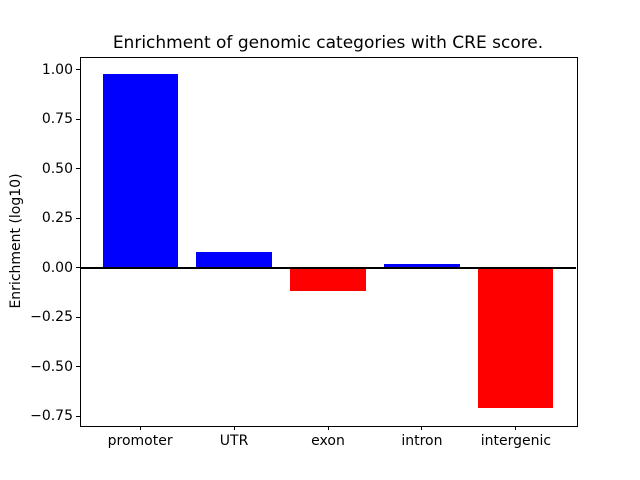 The height and width of the screenshot is (480, 640). I want to click on y-tick-label: 0.25, so click(57, 218).